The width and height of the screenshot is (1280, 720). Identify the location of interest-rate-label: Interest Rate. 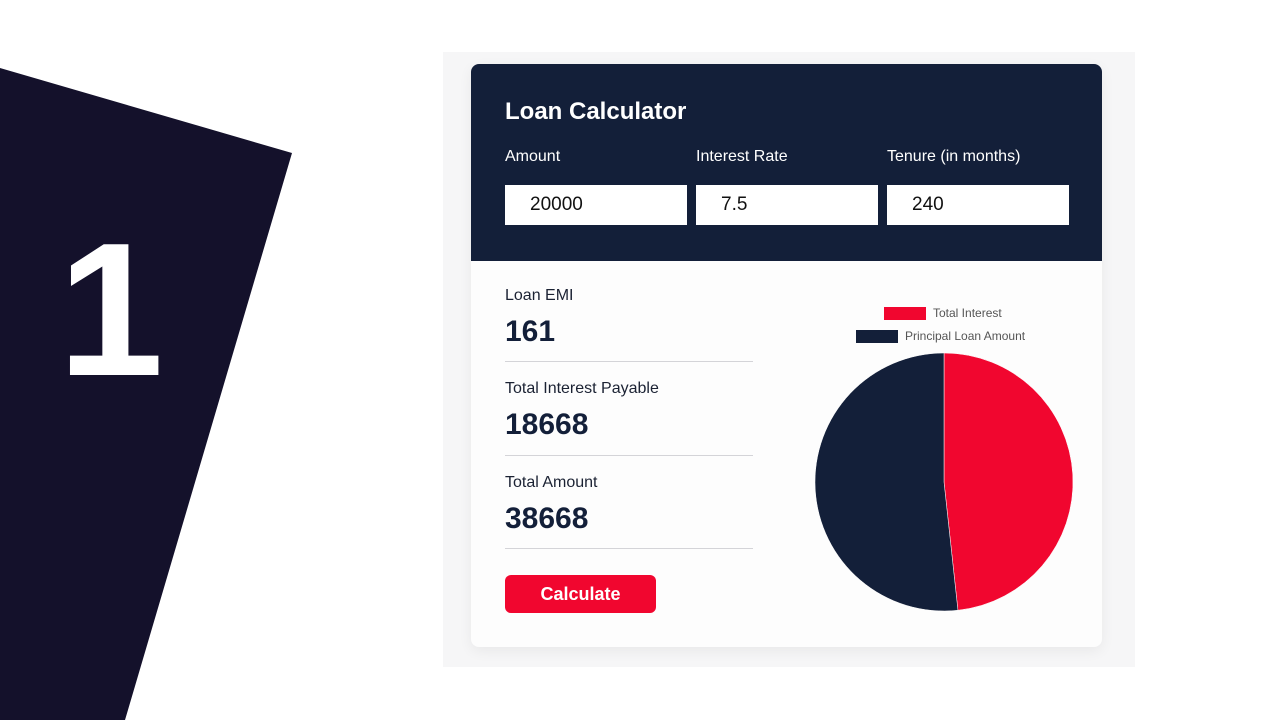
(742, 156).